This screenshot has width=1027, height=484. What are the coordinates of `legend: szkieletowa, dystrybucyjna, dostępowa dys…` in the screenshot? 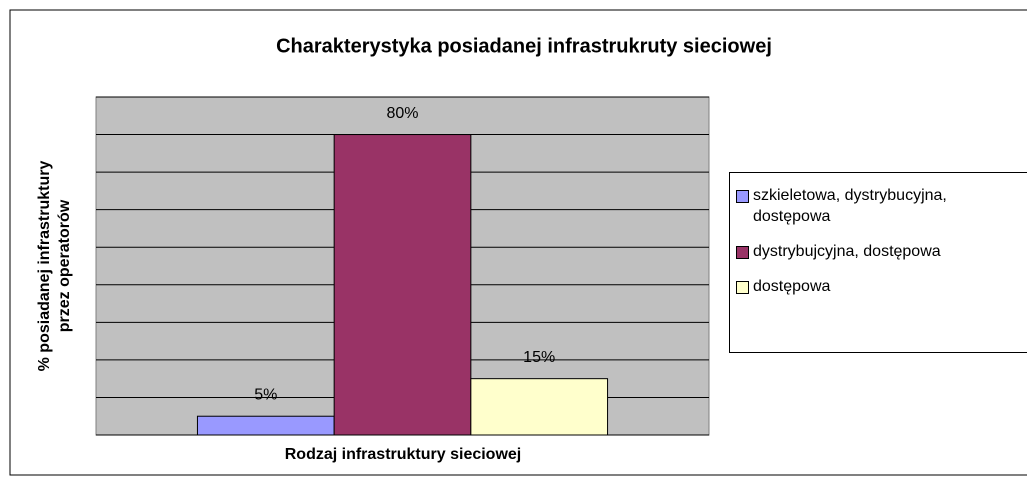 It's located at (878, 262).